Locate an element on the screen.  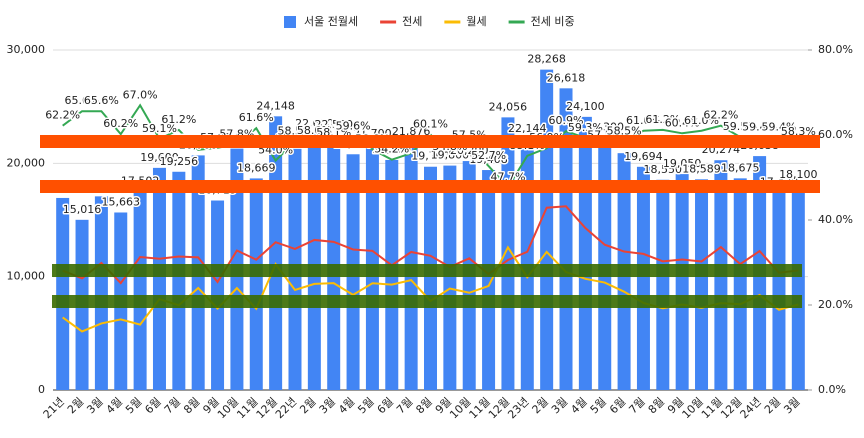
legend-swatch is located at coordinates (290, 22).